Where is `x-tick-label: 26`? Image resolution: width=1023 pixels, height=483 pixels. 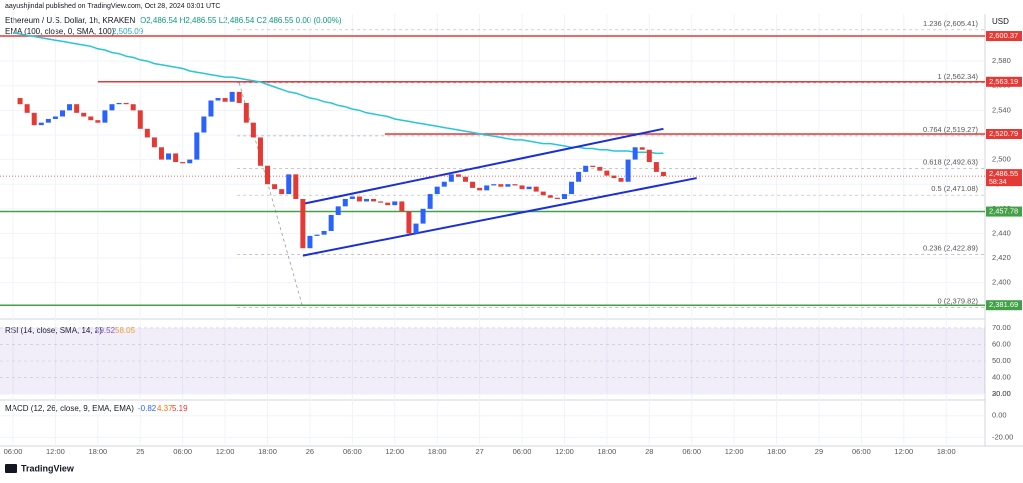 x-tick-label: 26 is located at coordinates (310, 451).